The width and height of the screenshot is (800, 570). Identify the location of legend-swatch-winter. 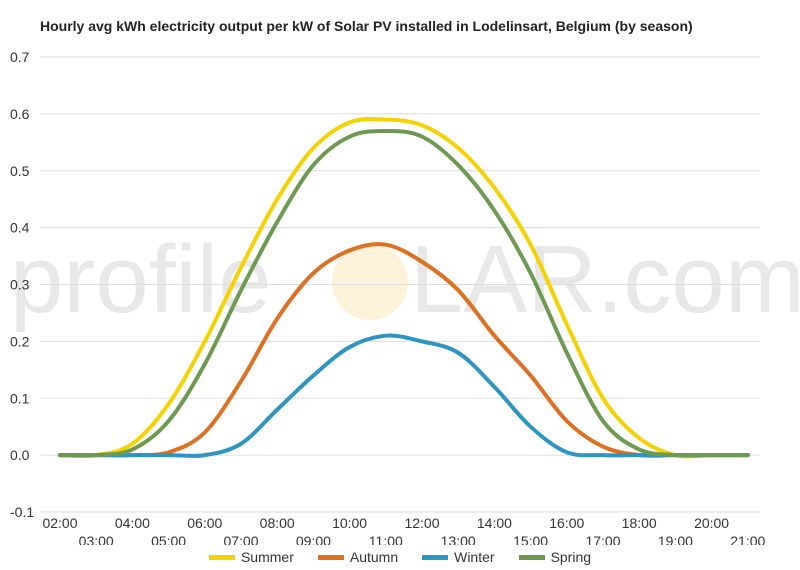
(435, 557).